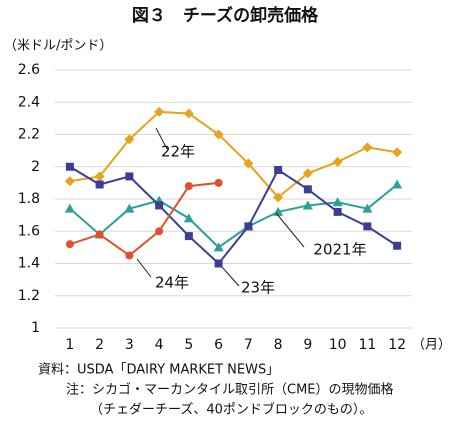 The width and height of the screenshot is (450, 425). Describe the element at coordinates (225, 15) in the screenshot. I see `chart-title: 図３ チーズの卸売価格` at that location.